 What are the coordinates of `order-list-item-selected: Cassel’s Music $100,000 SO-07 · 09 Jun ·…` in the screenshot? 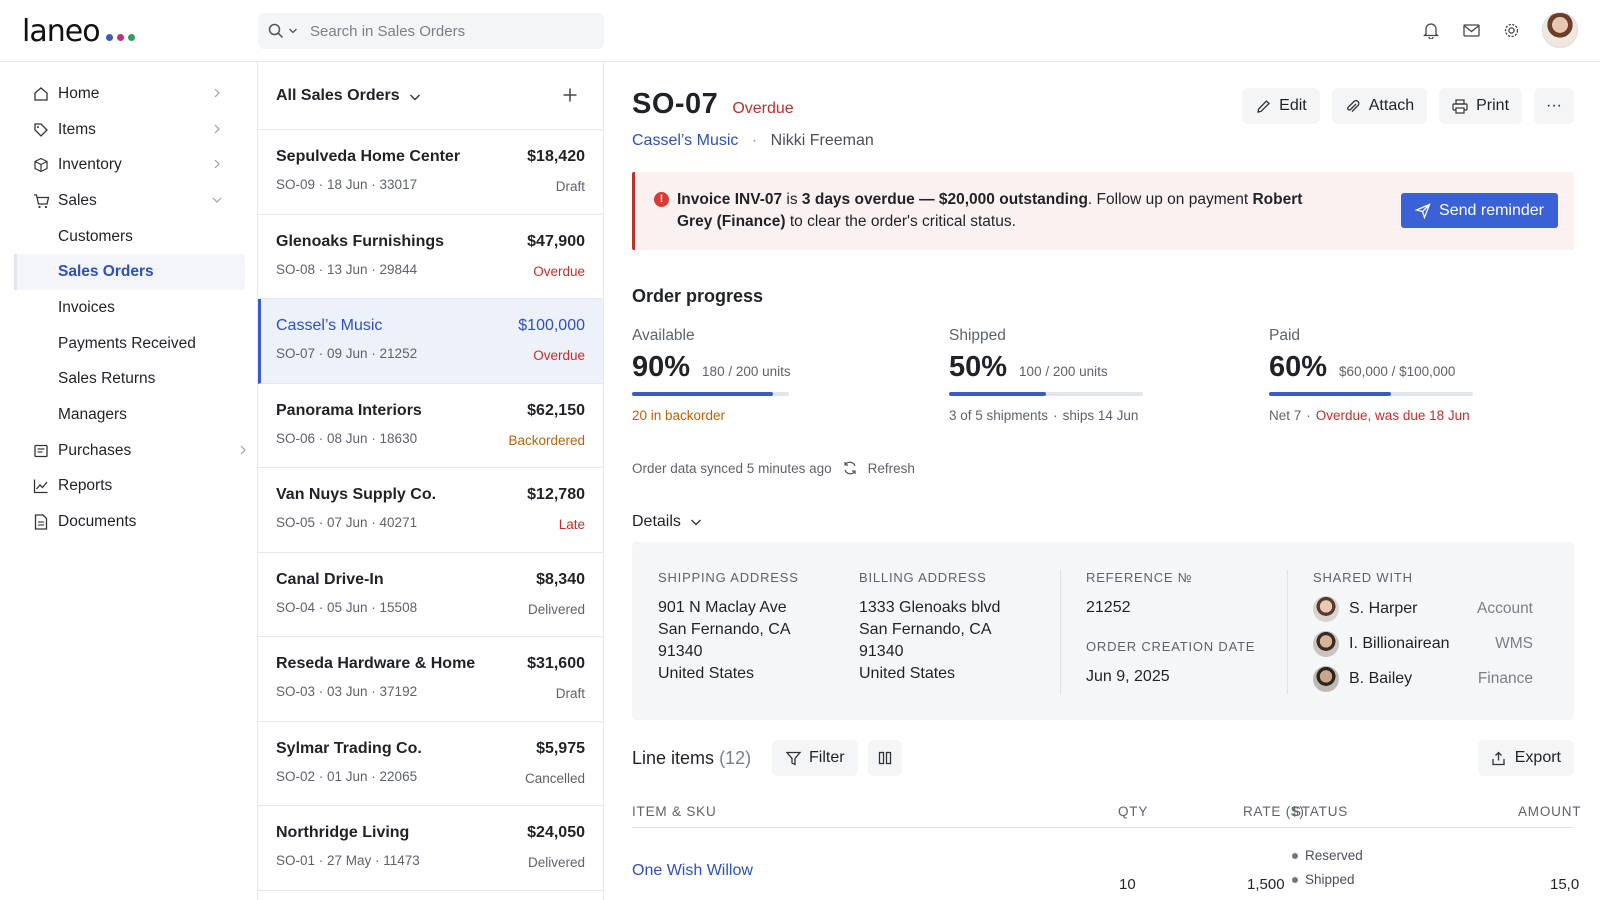 It's located at (430, 341).